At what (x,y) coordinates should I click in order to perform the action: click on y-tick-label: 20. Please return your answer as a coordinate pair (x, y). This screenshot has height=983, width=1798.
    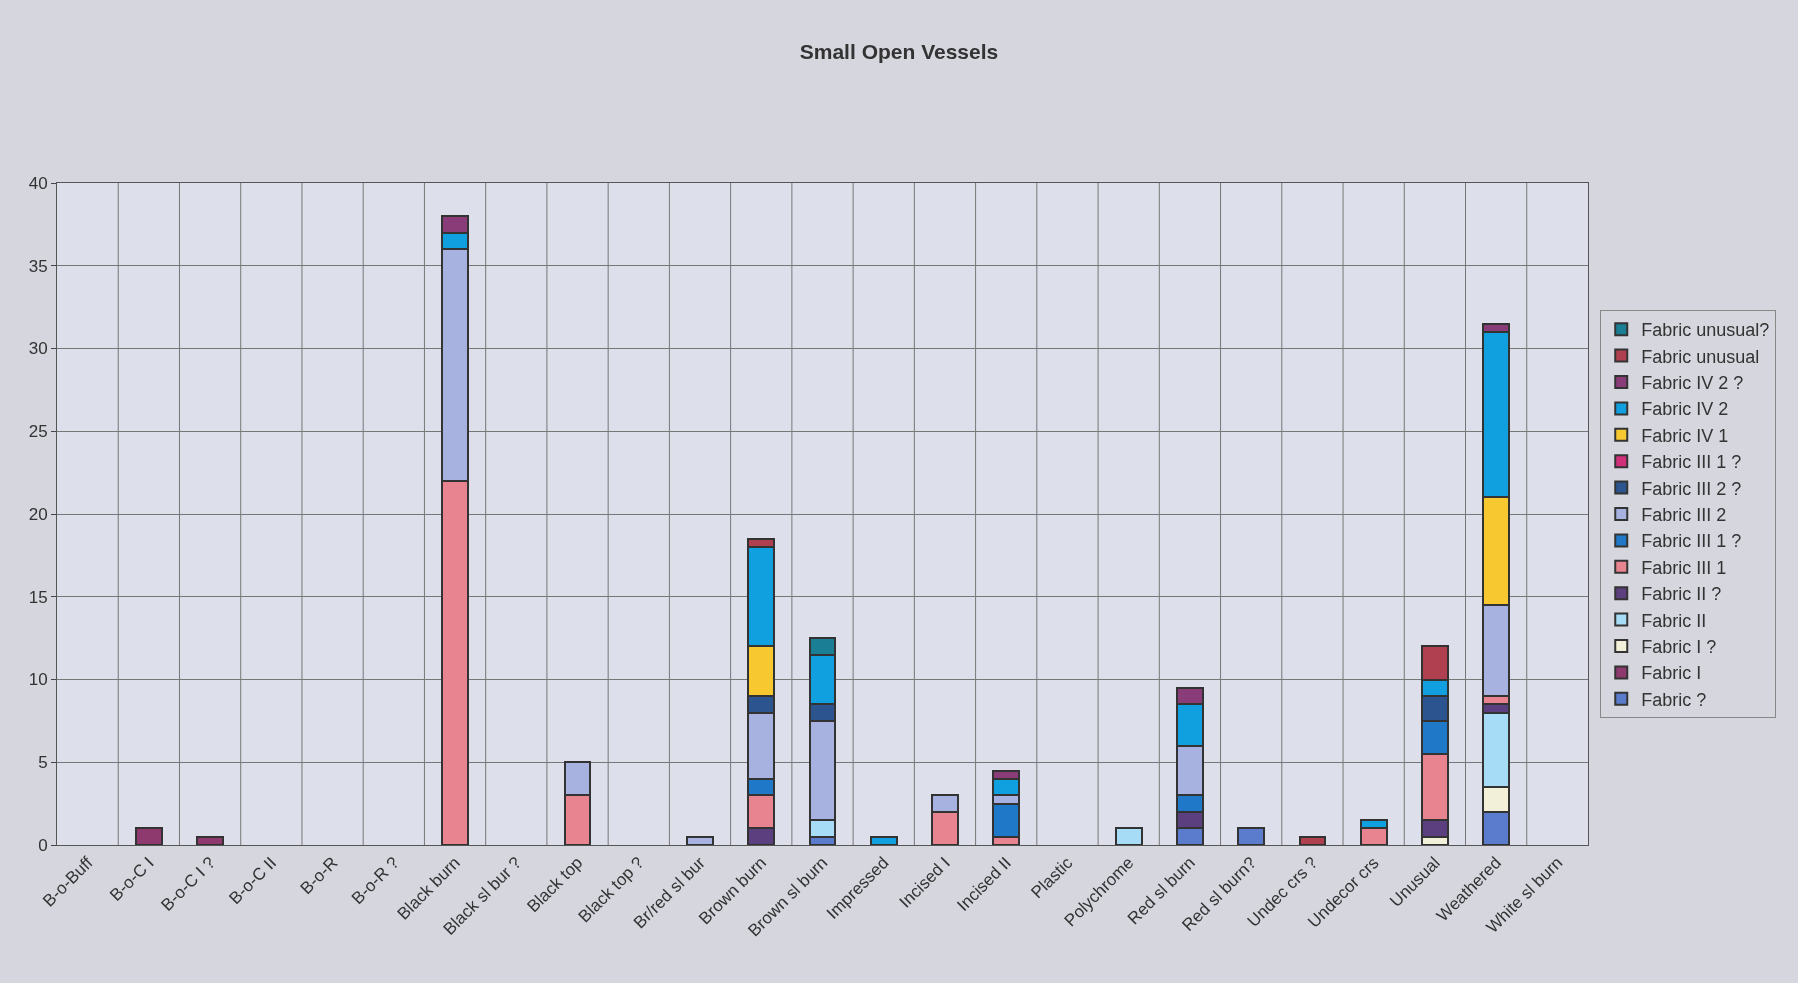
    Looking at the image, I should click on (38, 514).